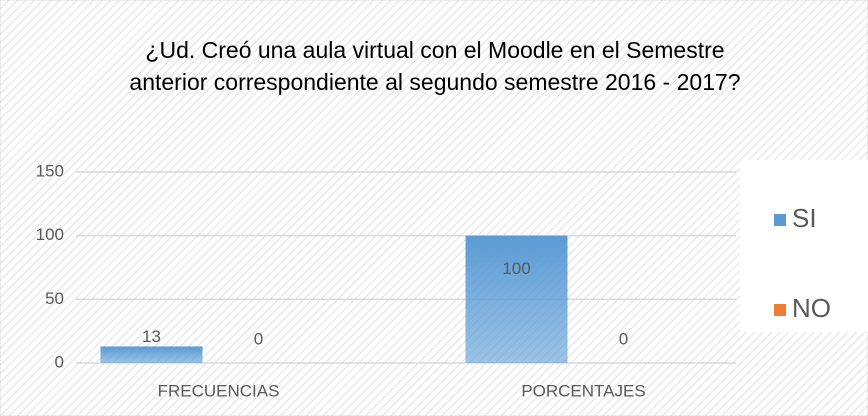  I want to click on y-tick-label: 50, so click(54, 298).